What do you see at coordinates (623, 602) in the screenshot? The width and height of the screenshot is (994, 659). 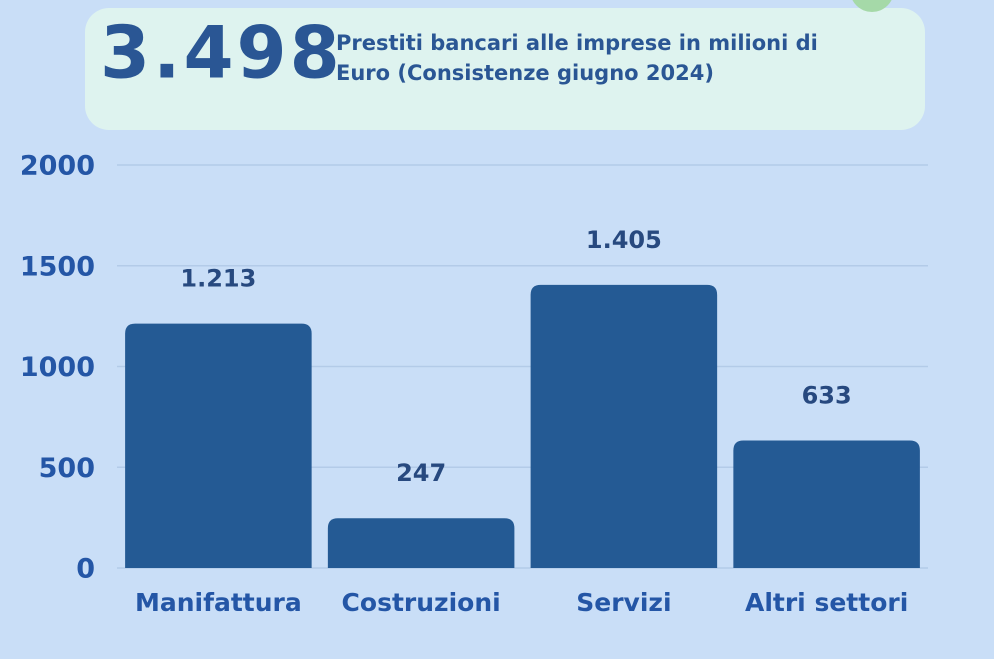 I see `x-tick-label: Servizi` at bounding box center [623, 602].